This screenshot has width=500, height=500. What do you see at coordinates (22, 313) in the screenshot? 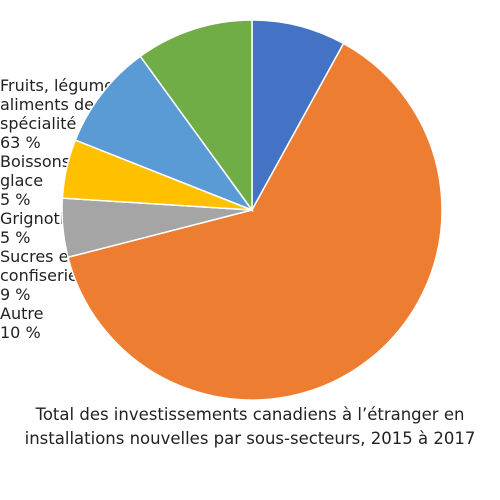
I see `category-label: Autre` at bounding box center [22, 313].